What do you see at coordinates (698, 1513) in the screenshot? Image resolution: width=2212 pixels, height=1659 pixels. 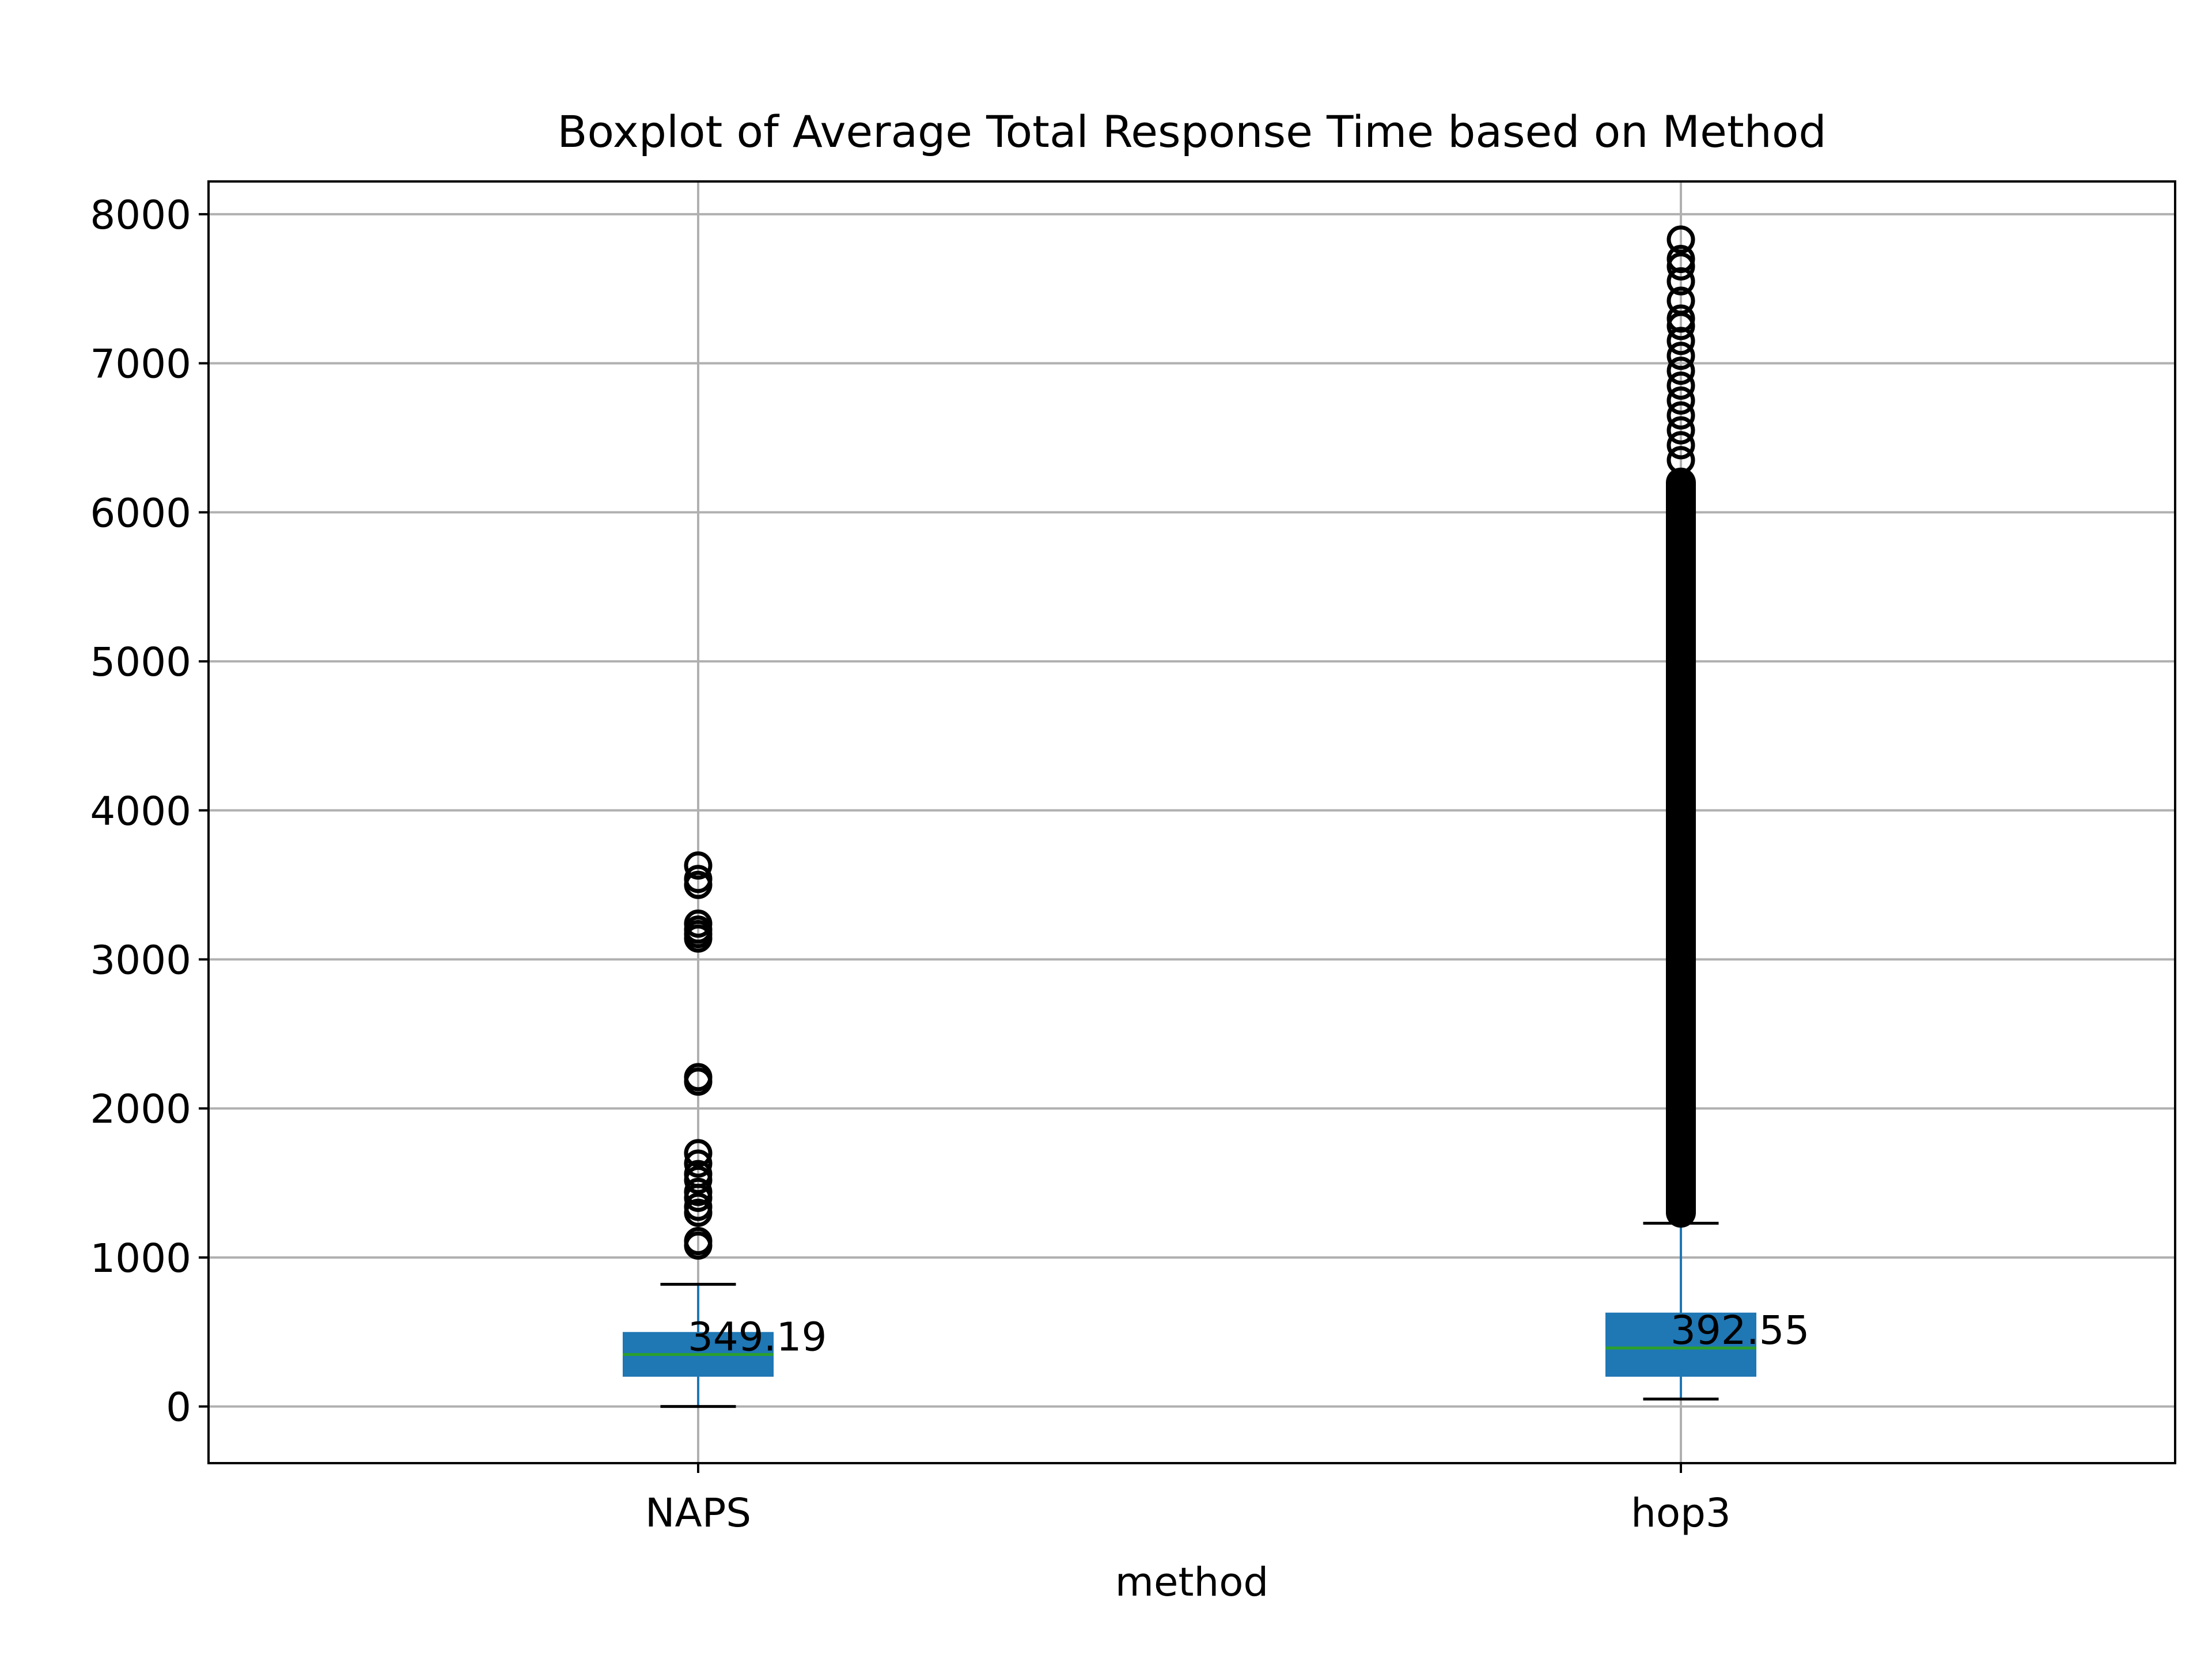 I see `x-tick-label: NAPS` at bounding box center [698, 1513].